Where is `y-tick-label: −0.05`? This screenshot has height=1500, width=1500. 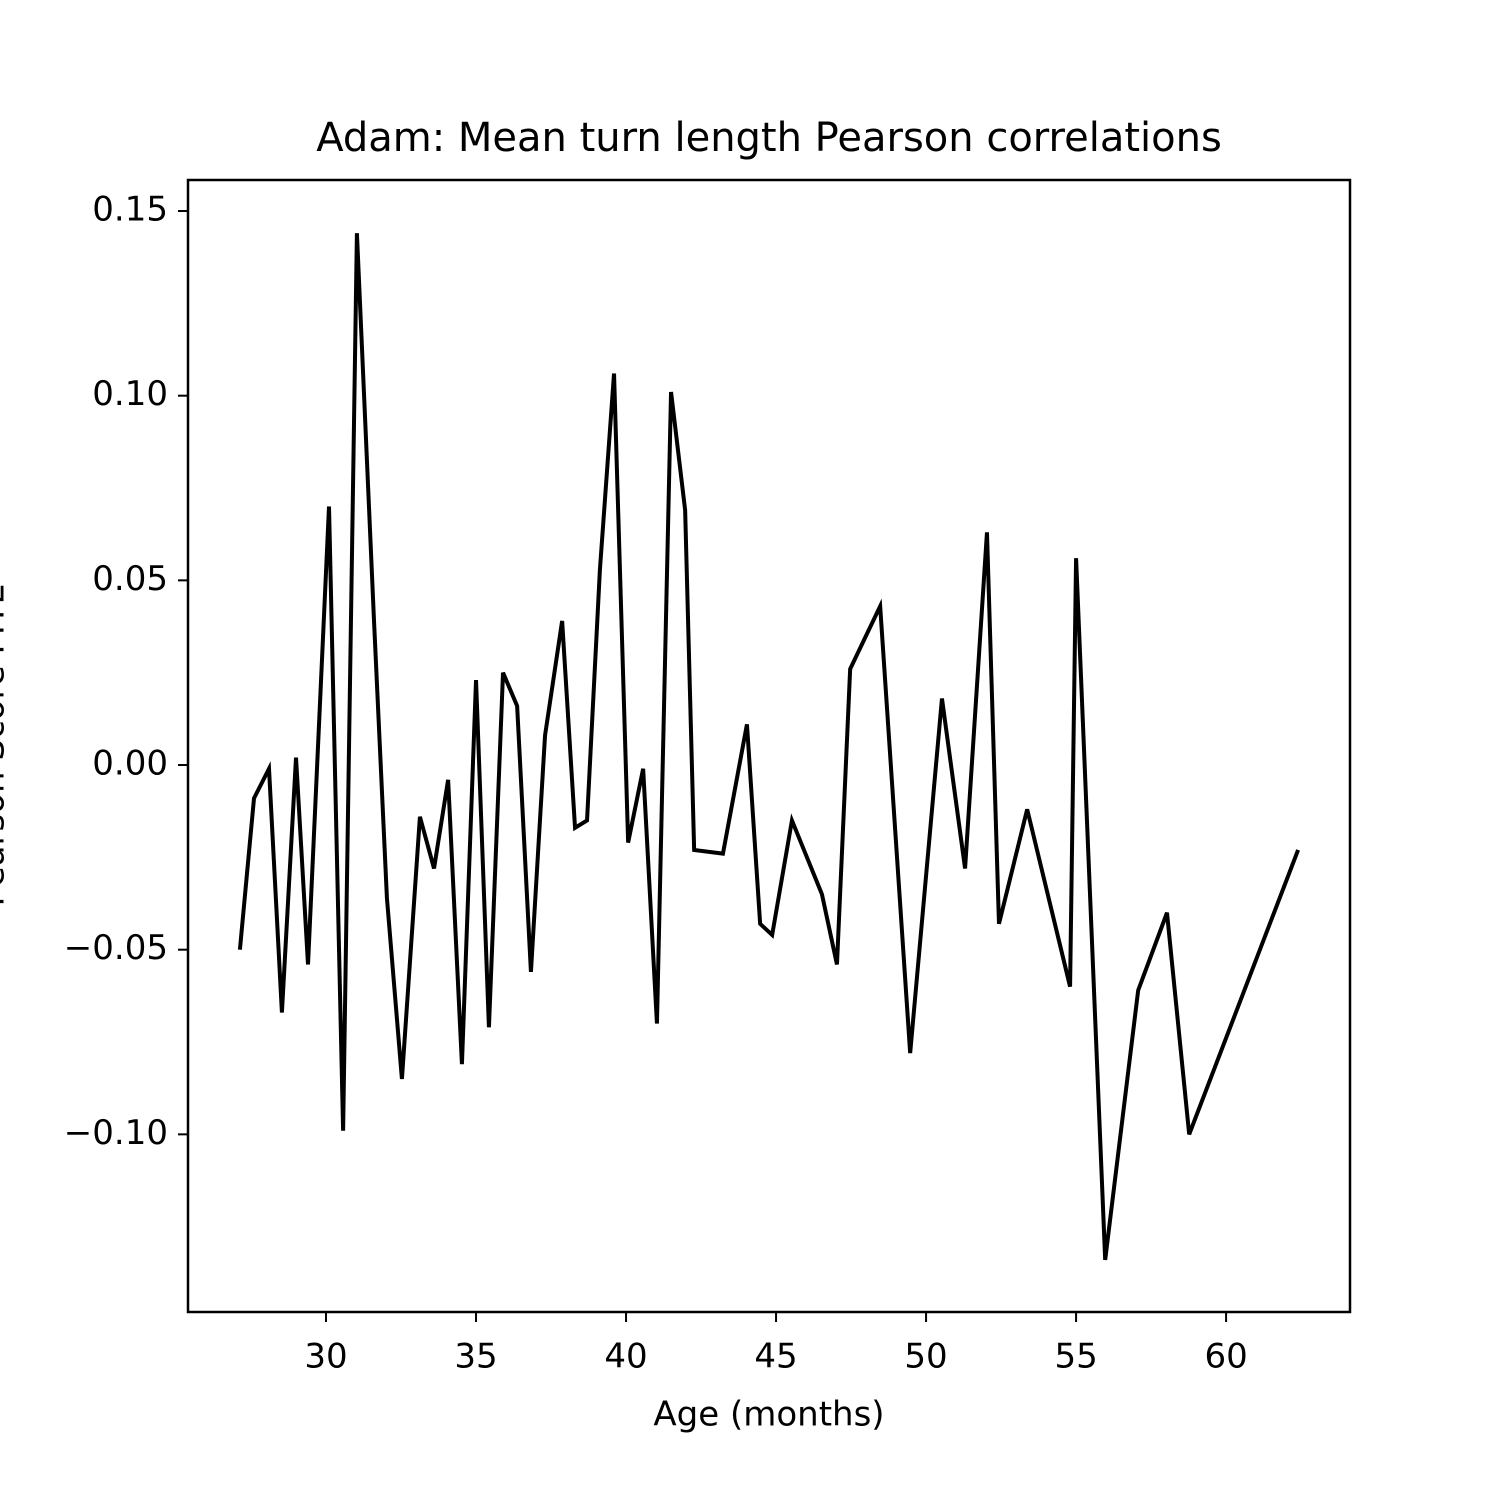 y-tick-label: −0.05 is located at coordinates (116, 948).